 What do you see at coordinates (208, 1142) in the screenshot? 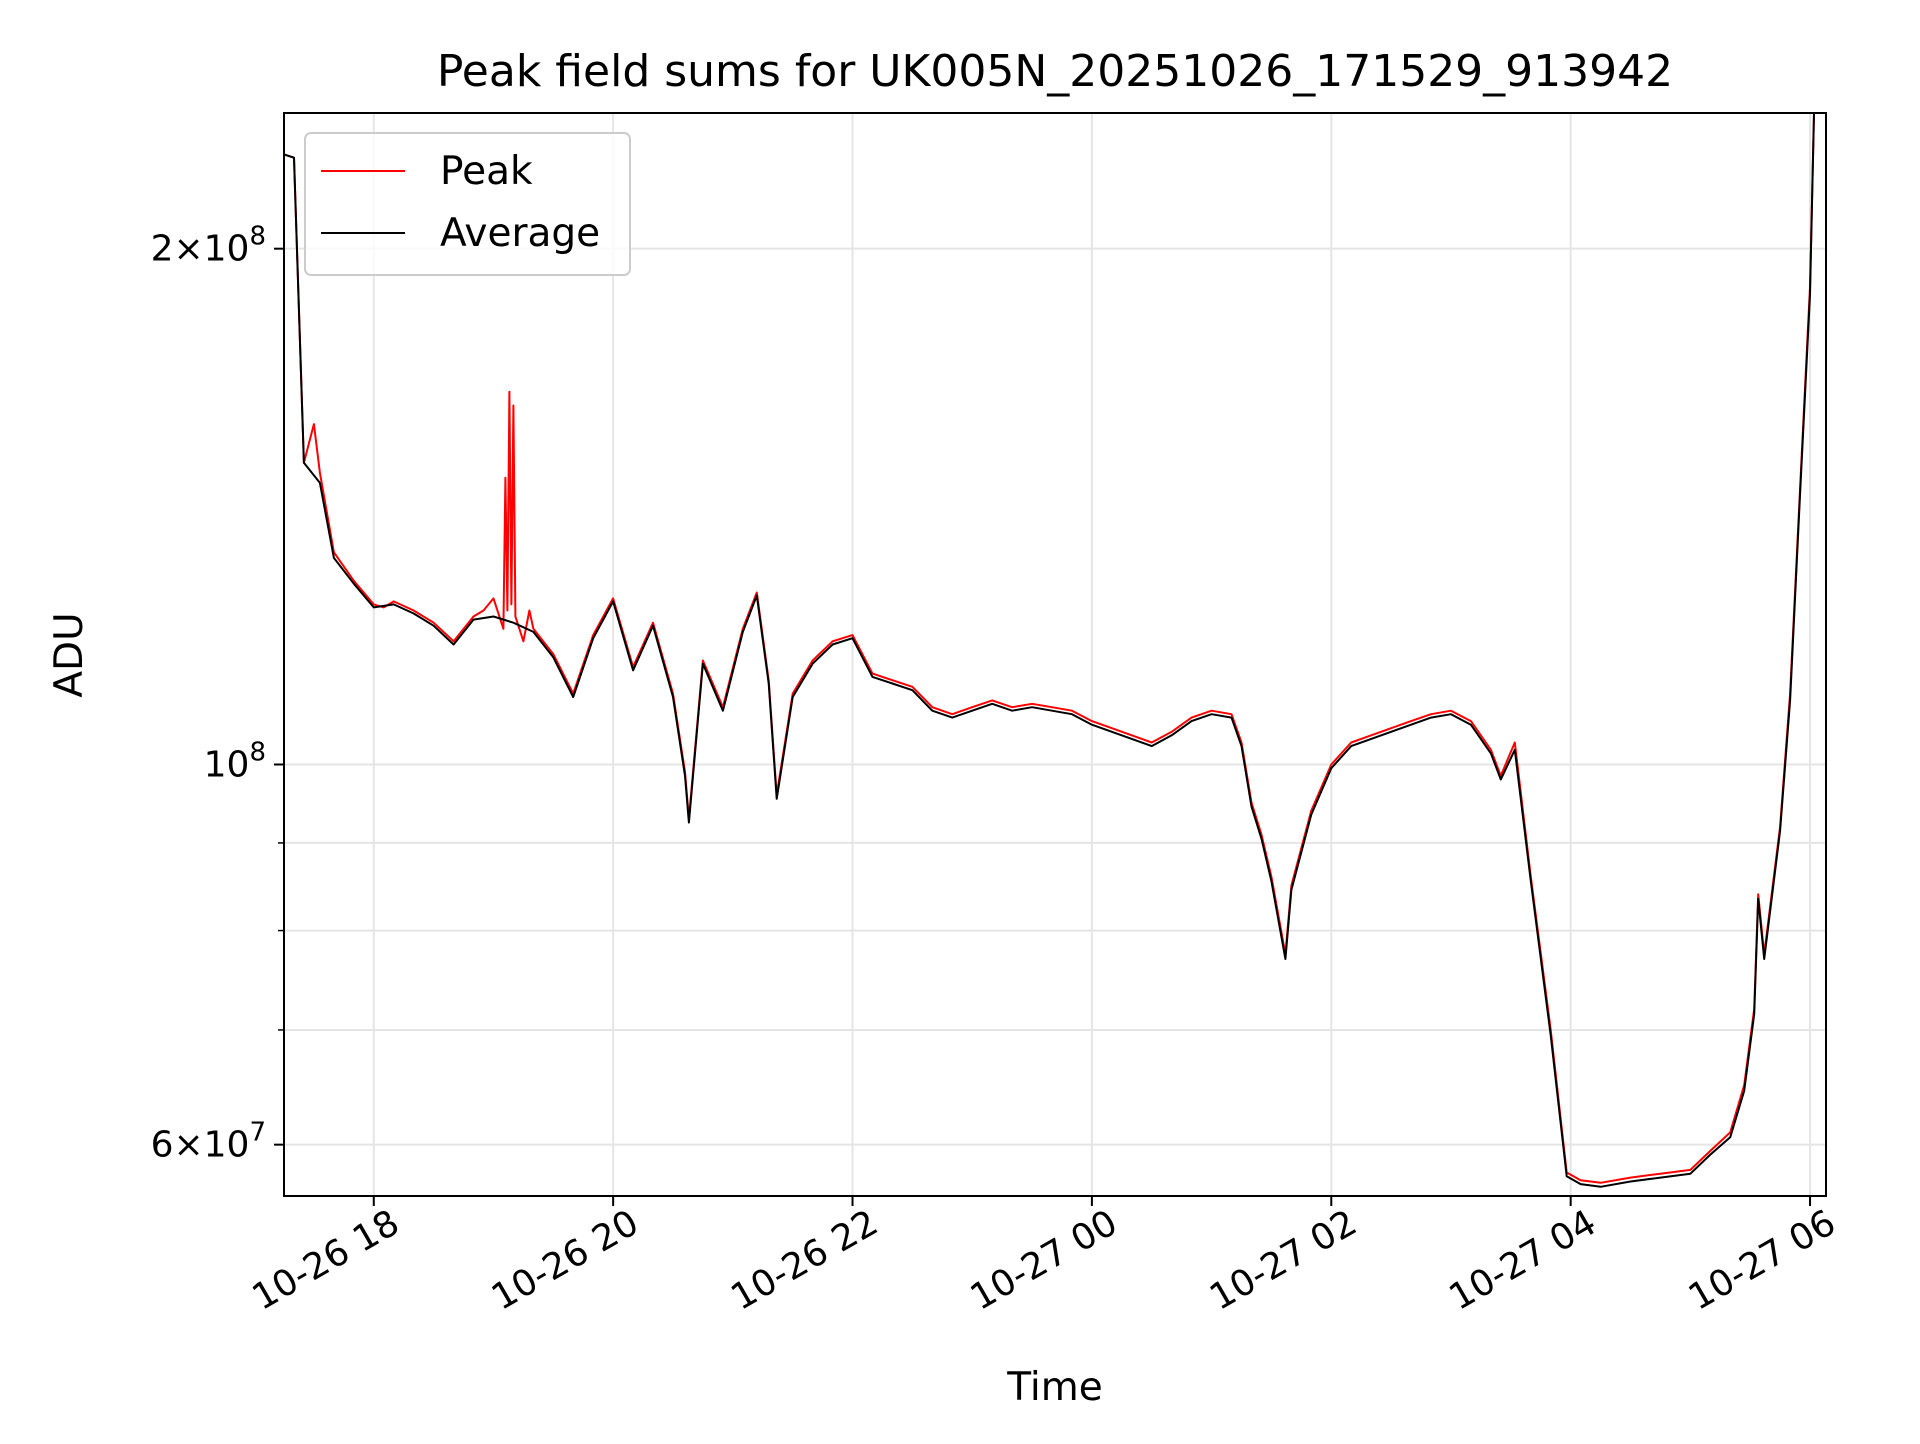
I see `y-tick-label: 6×107` at bounding box center [208, 1142].